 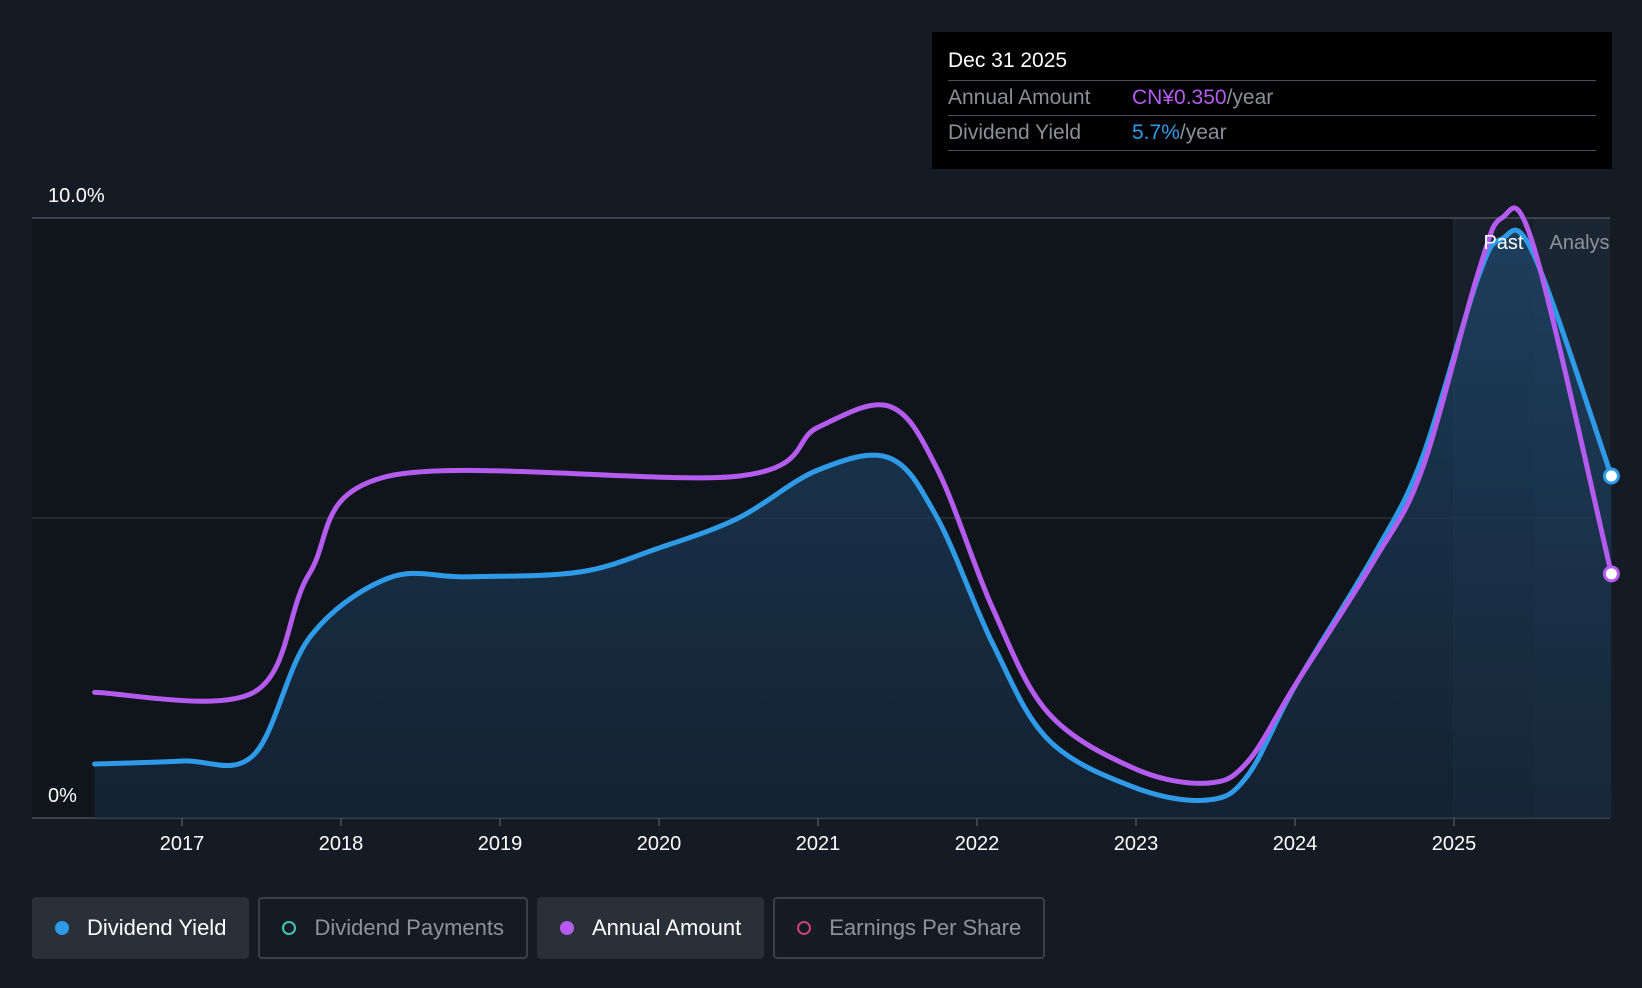 I want to click on tooltip-date: Dec 31 2025, so click(x=1272, y=63).